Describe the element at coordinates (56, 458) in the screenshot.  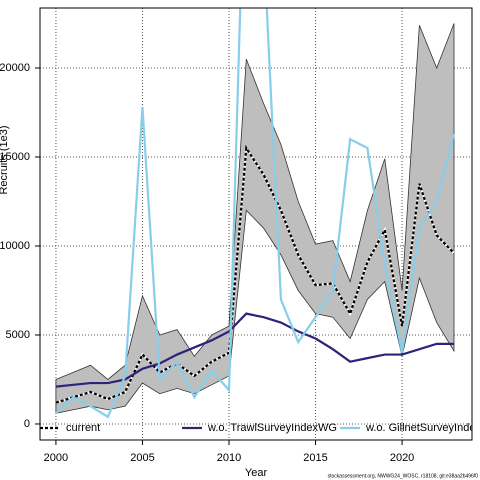
I see `x-tick-label: 2000` at that location.